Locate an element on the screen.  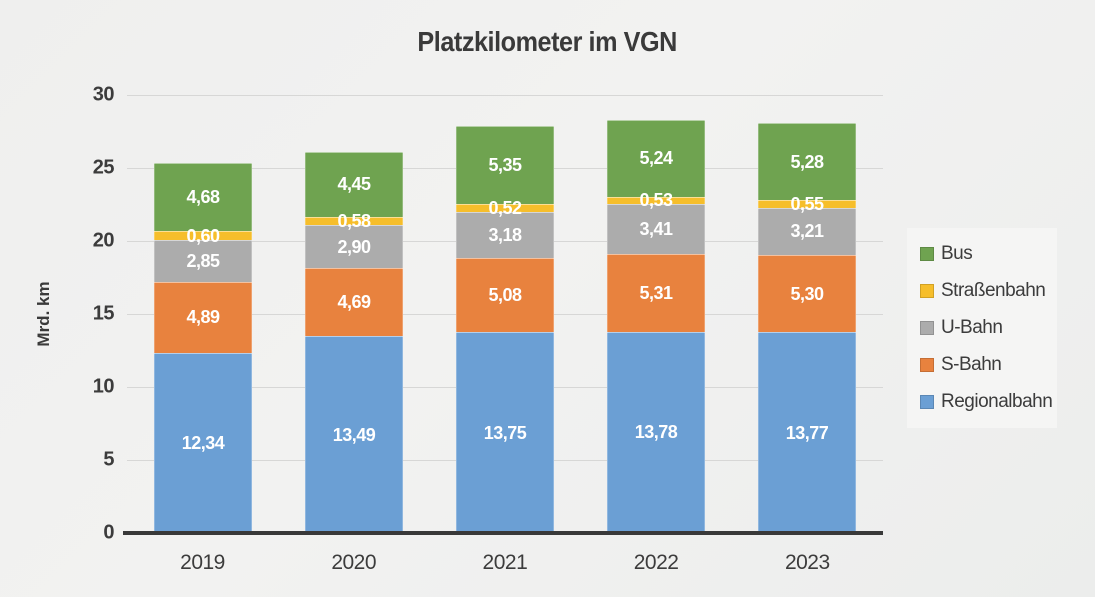
segment-value-label: 0,60 is located at coordinates (203, 235).